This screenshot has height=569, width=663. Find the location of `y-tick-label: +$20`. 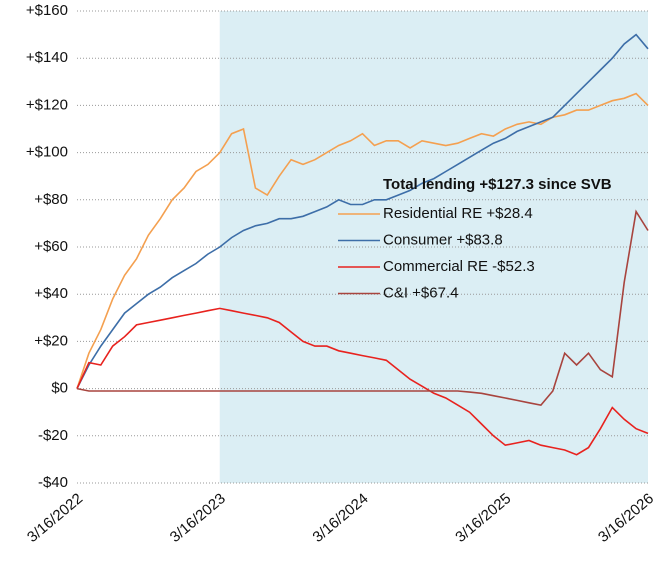

y-tick-label: +$20 is located at coordinates (51, 340).